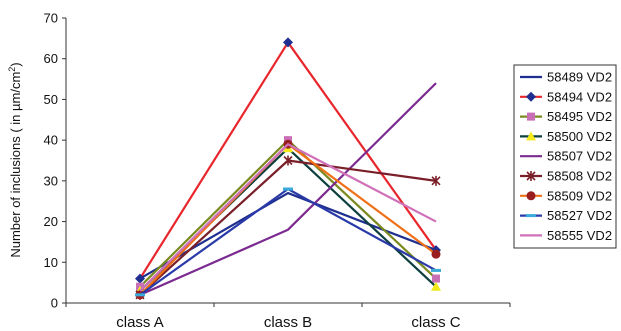 Image resolution: width=621 pixels, height=331 pixels. Describe the element at coordinates (579, 176) in the screenshot. I see `legend-label: 58508 VD2` at that location.